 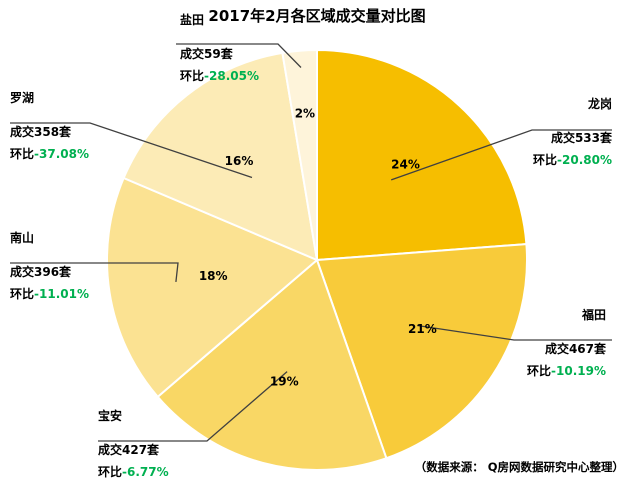 I want to click on slice-percent-yantian: 2%, so click(x=305, y=114).